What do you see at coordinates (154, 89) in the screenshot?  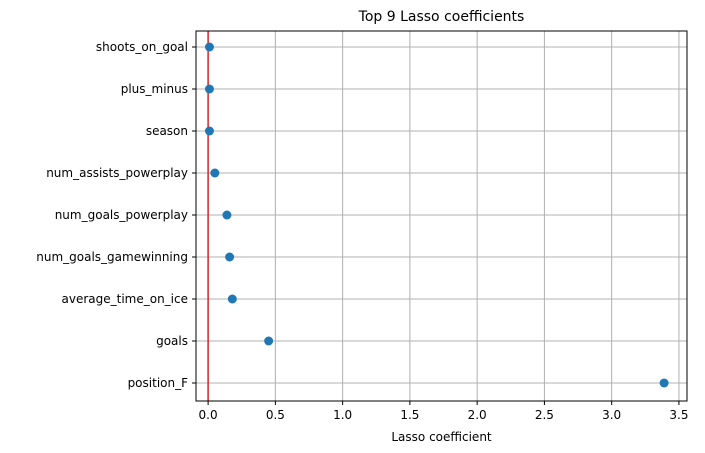 I see `y-tick-label: plus_minus` at bounding box center [154, 89].